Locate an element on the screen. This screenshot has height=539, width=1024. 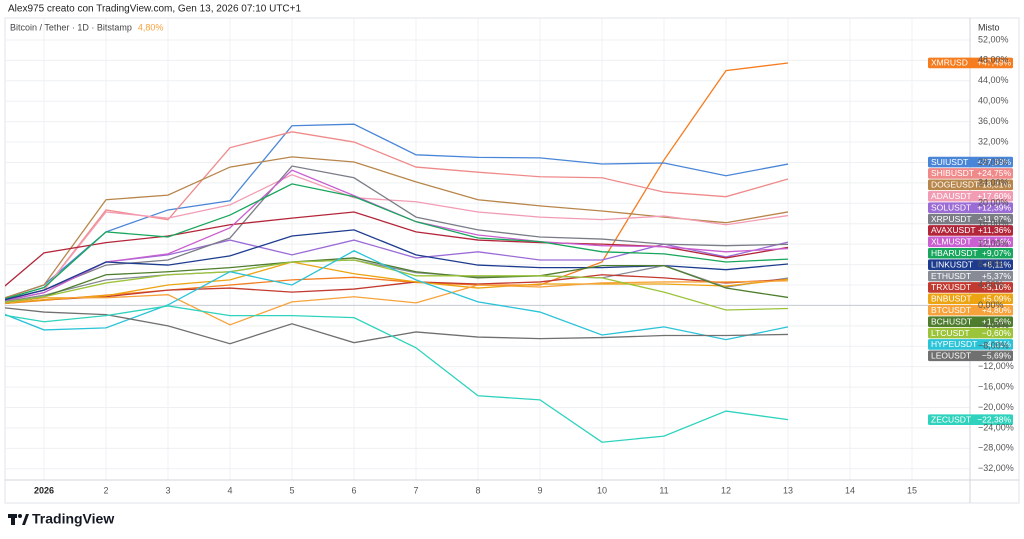
y-tick-label: −8,00% is located at coordinates (993, 346).